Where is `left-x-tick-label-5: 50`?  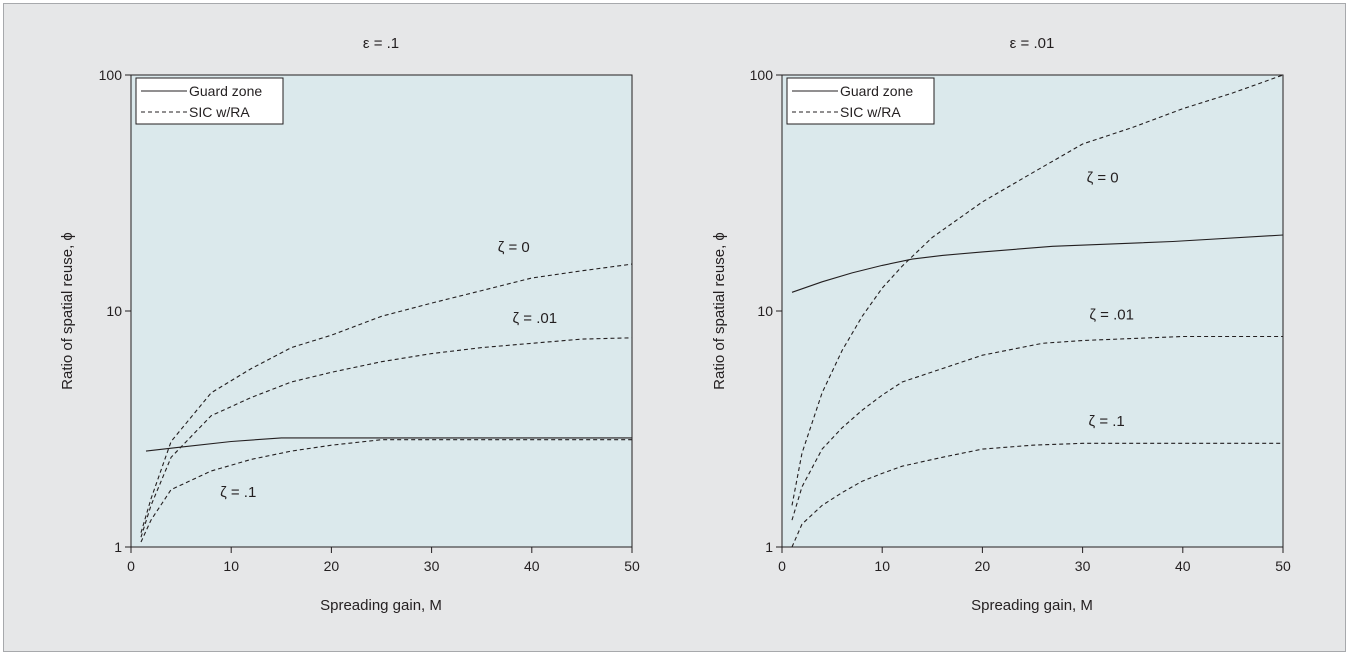
left-x-tick-label-5: 50 is located at coordinates (632, 566).